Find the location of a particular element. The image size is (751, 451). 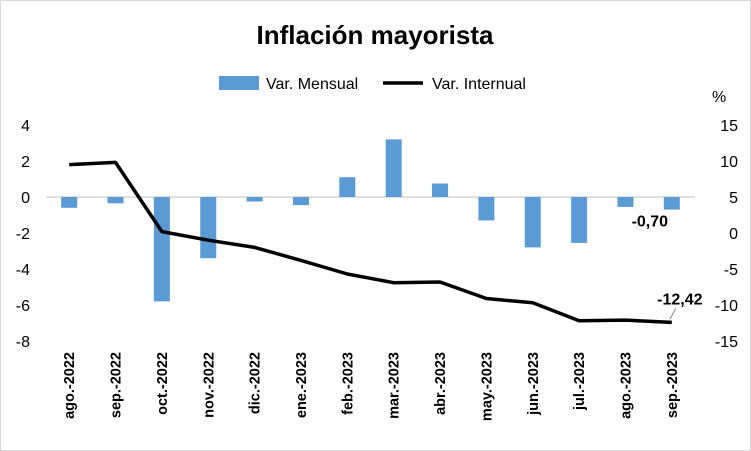

chart-title: Inflación mayorista is located at coordinates (375, 35).